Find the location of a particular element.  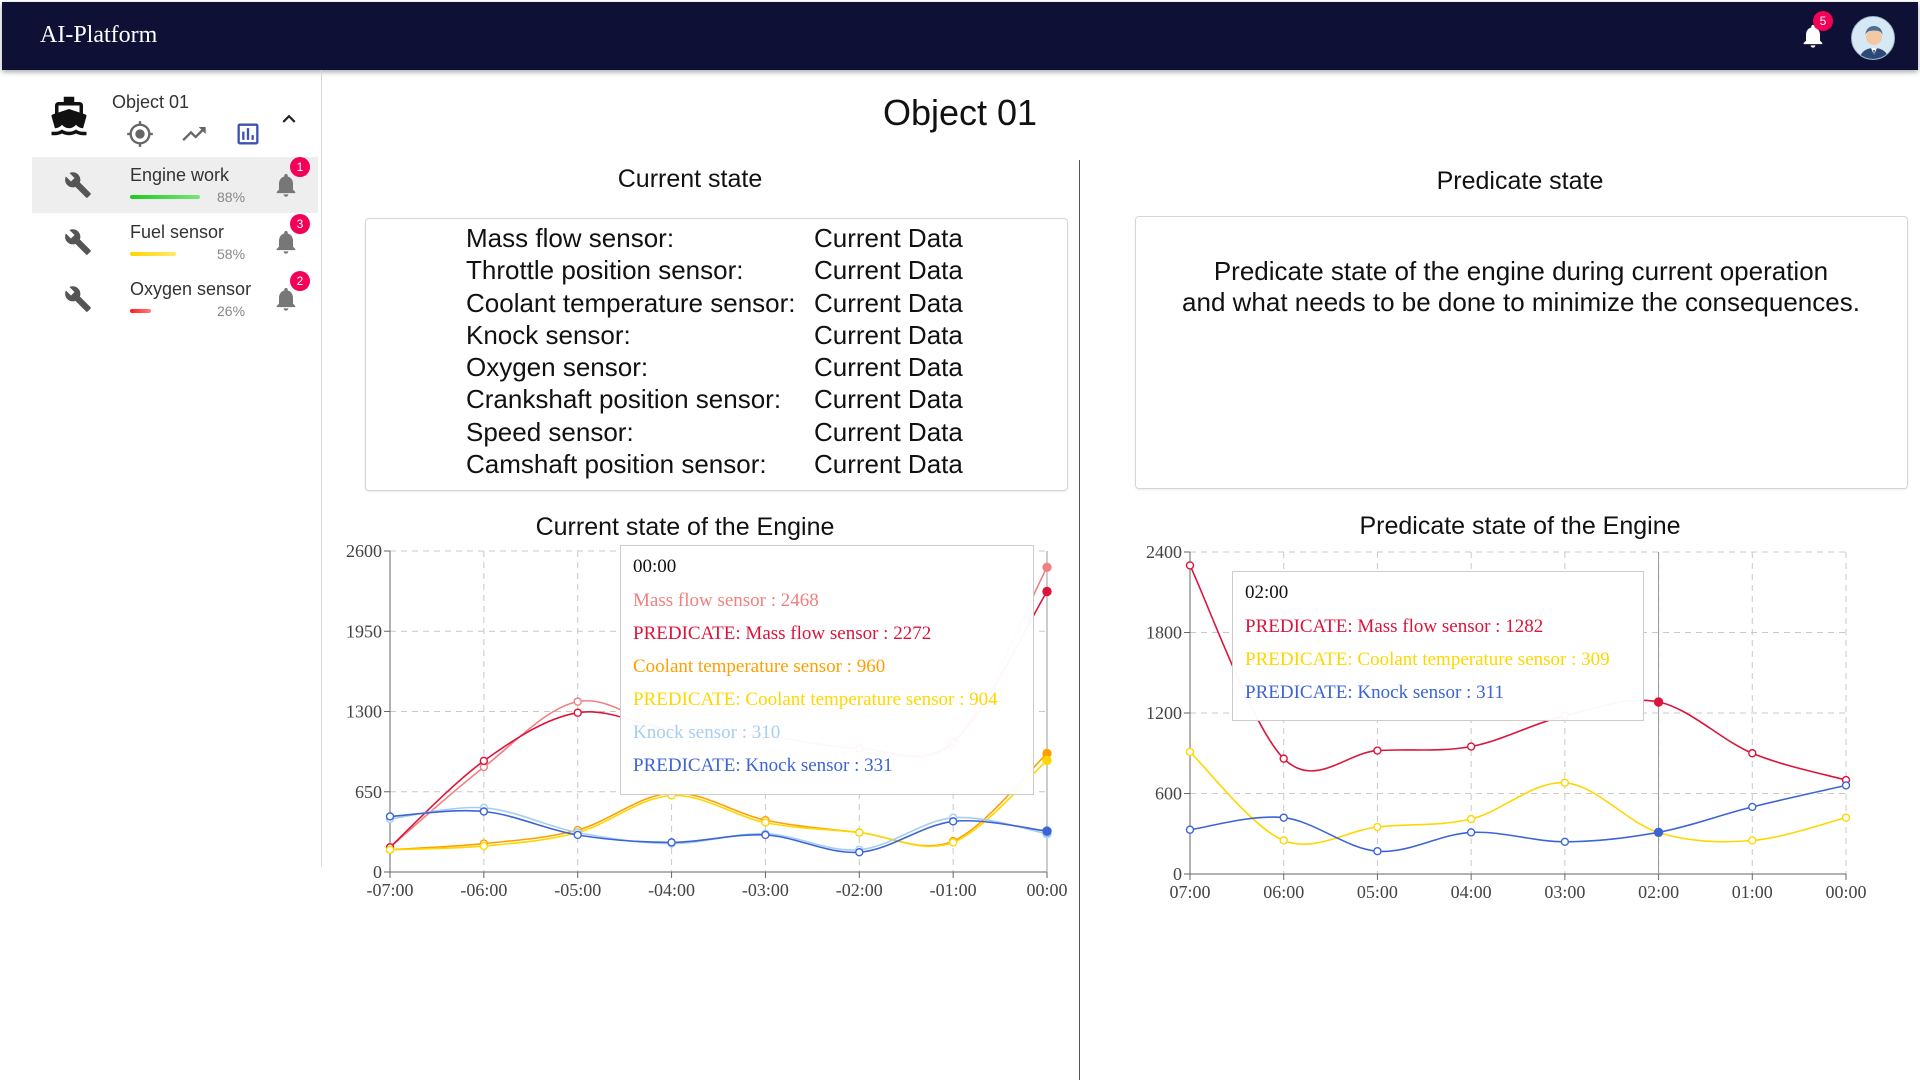

gps-fixed-icon is located at coordinates (140, 134).